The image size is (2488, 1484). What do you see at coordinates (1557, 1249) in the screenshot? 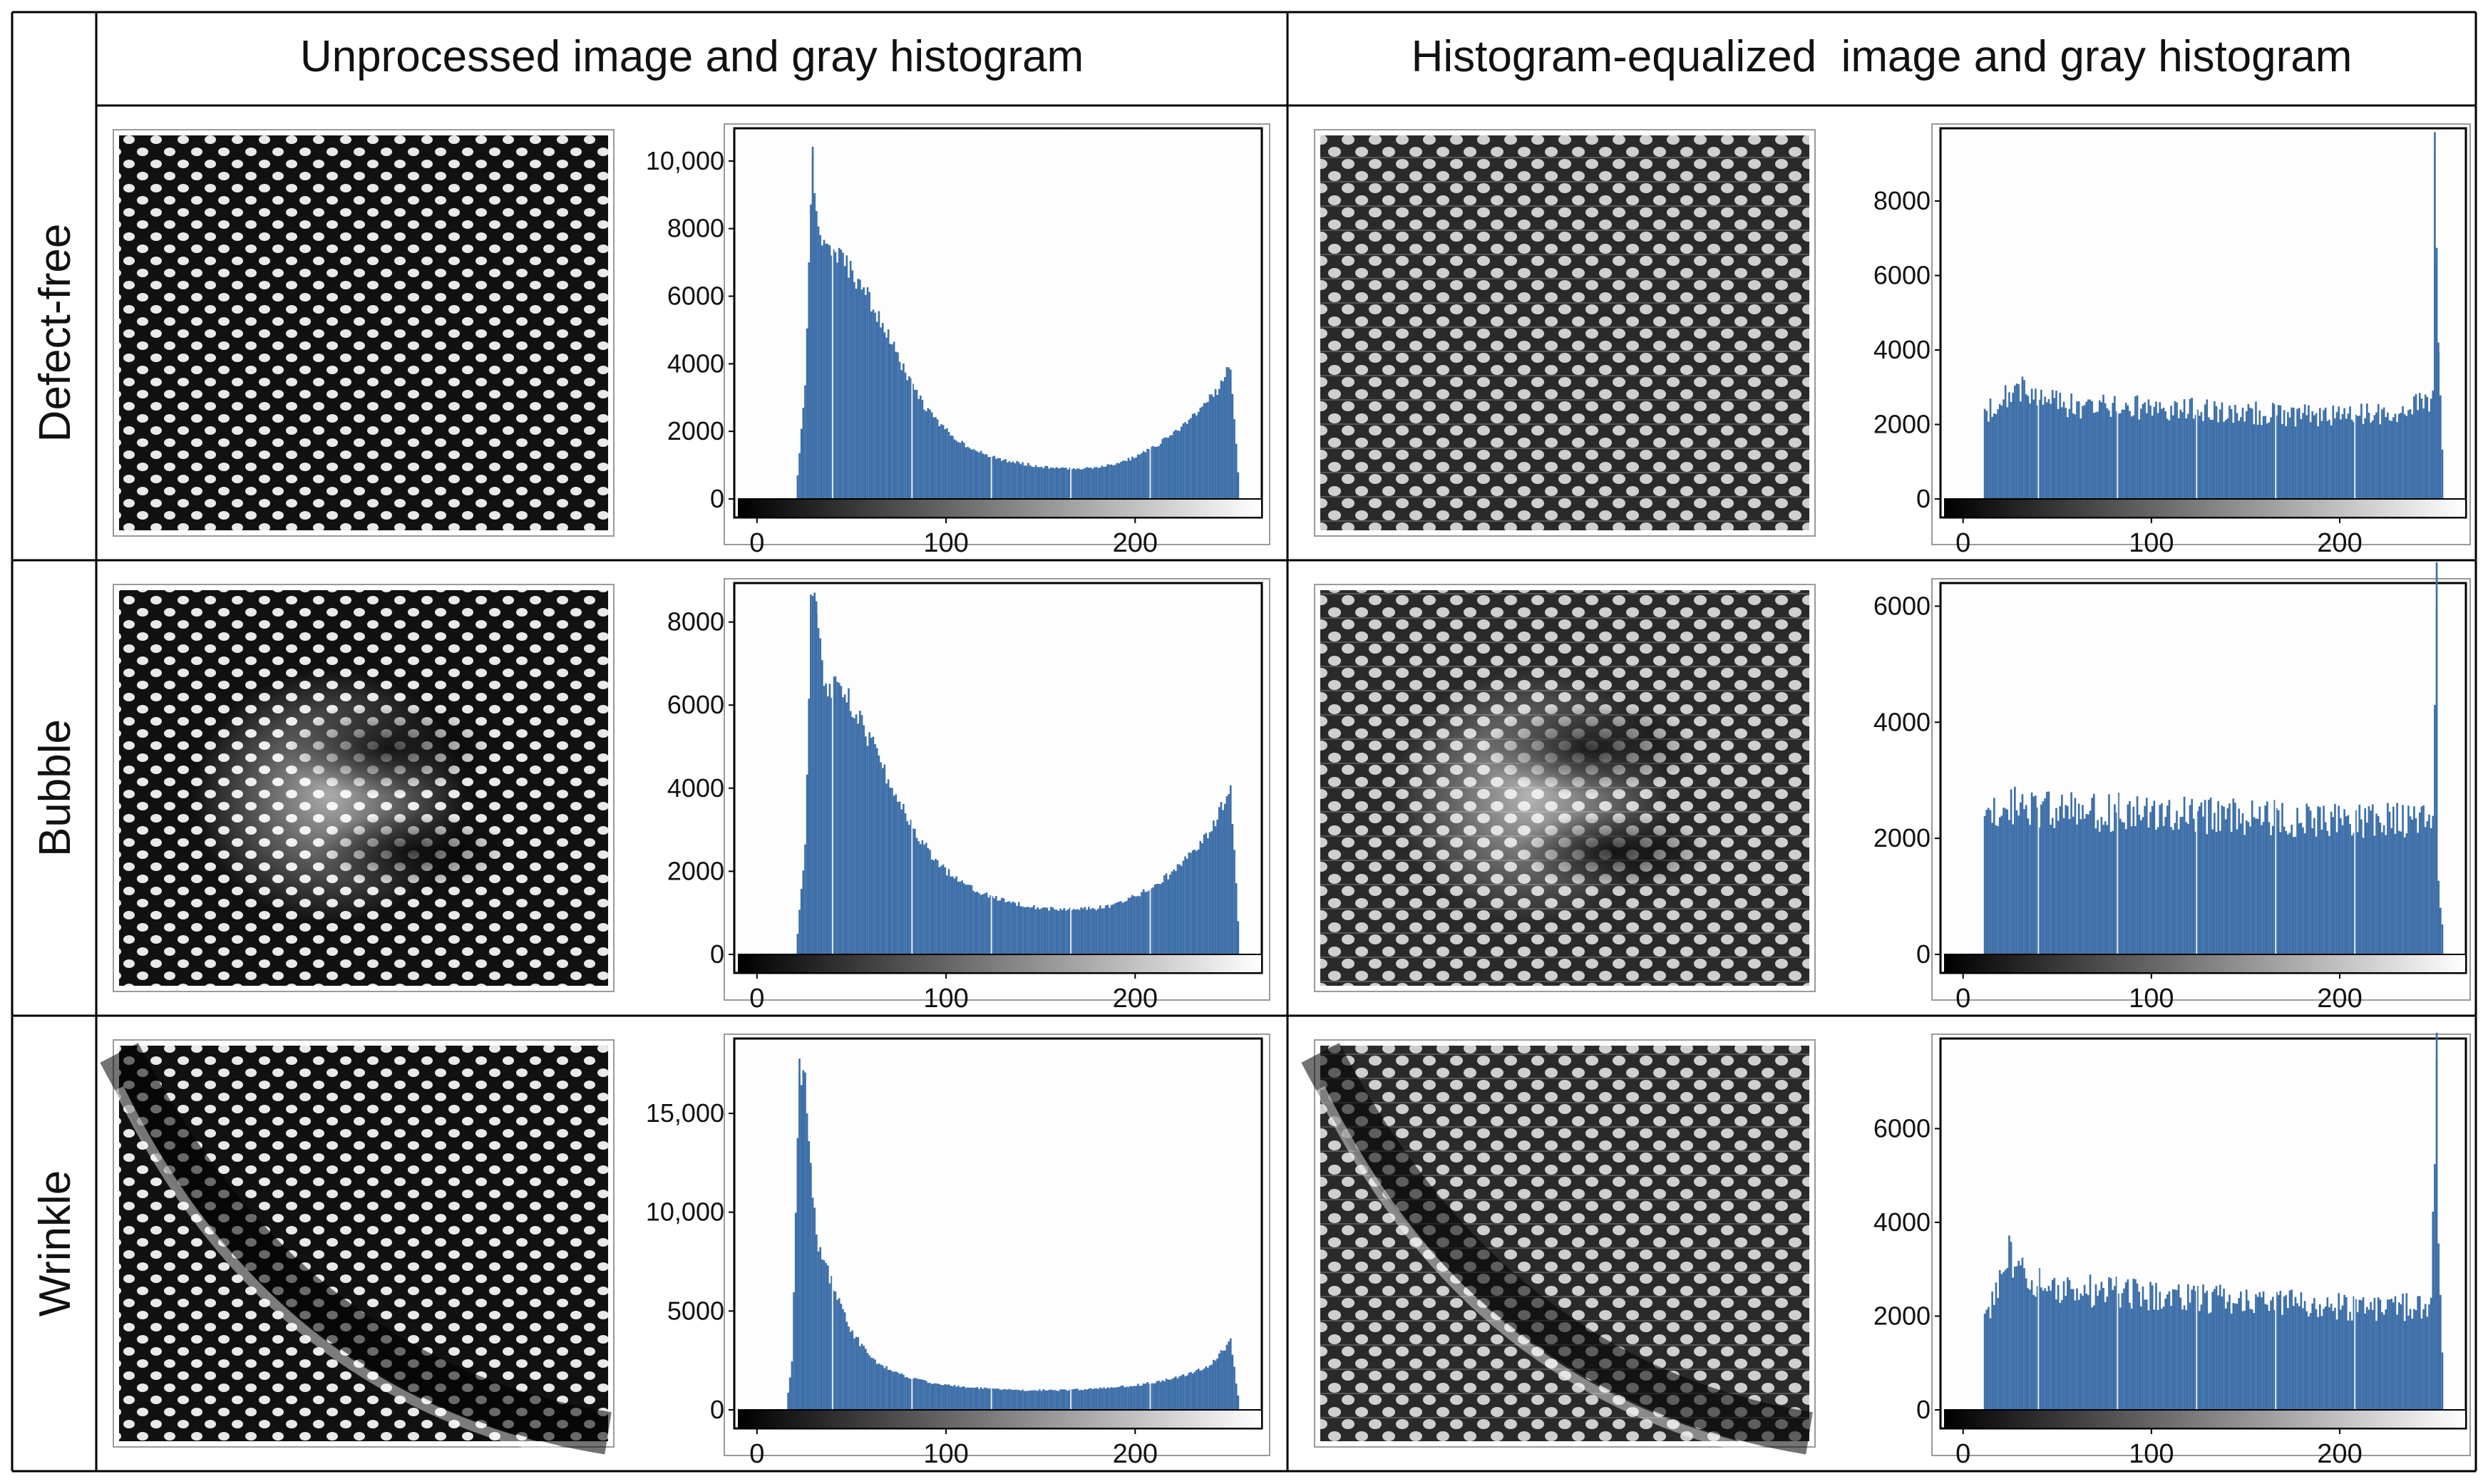
I see `wrinkle-band` at bounding box center [1557, 1249].